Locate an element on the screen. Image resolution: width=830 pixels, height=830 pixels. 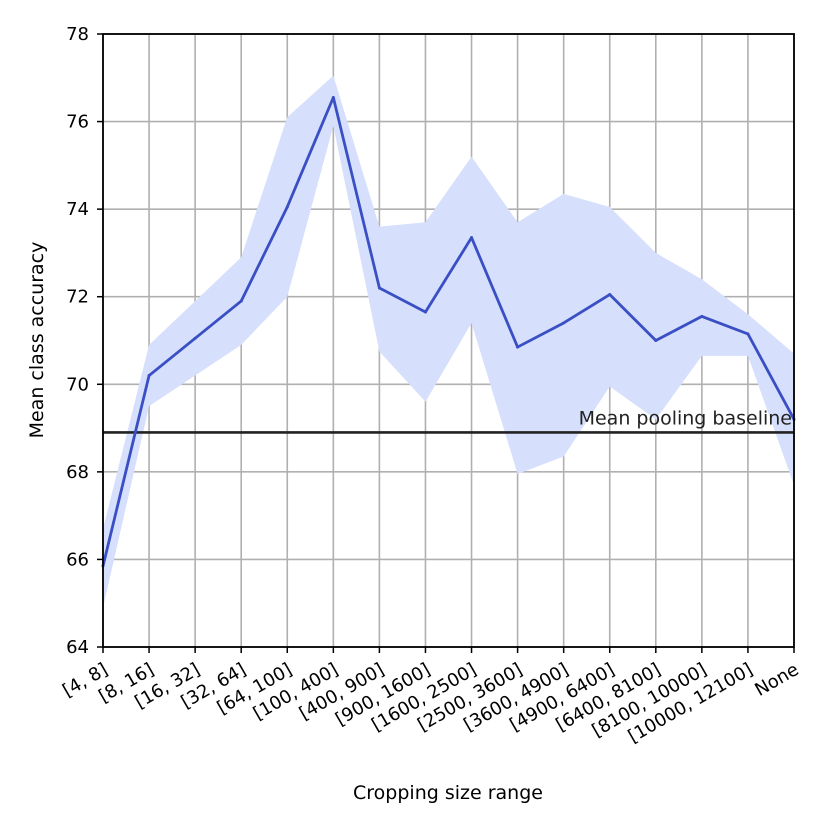
x-tick-label: None is located at coordinates (776, 680).